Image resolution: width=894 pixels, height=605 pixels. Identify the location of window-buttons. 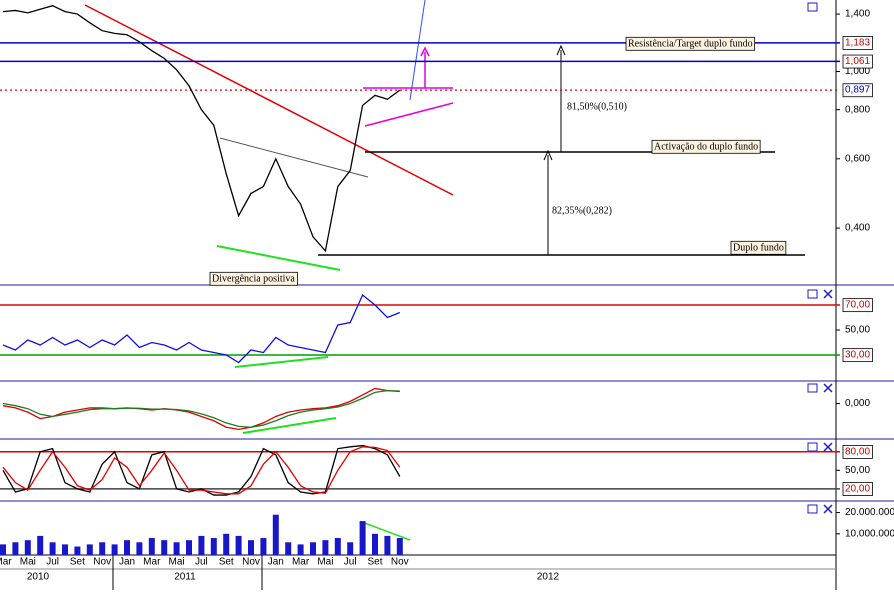
(820, 258).